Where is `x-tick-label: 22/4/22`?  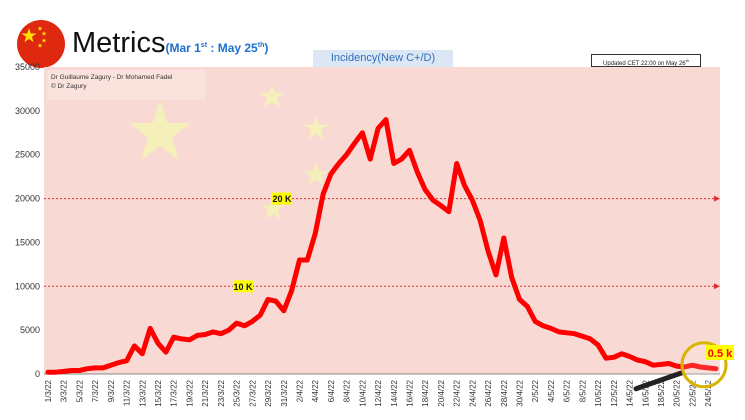 x-tick-label: 22/4/22 is located at coordinates (457, 392).